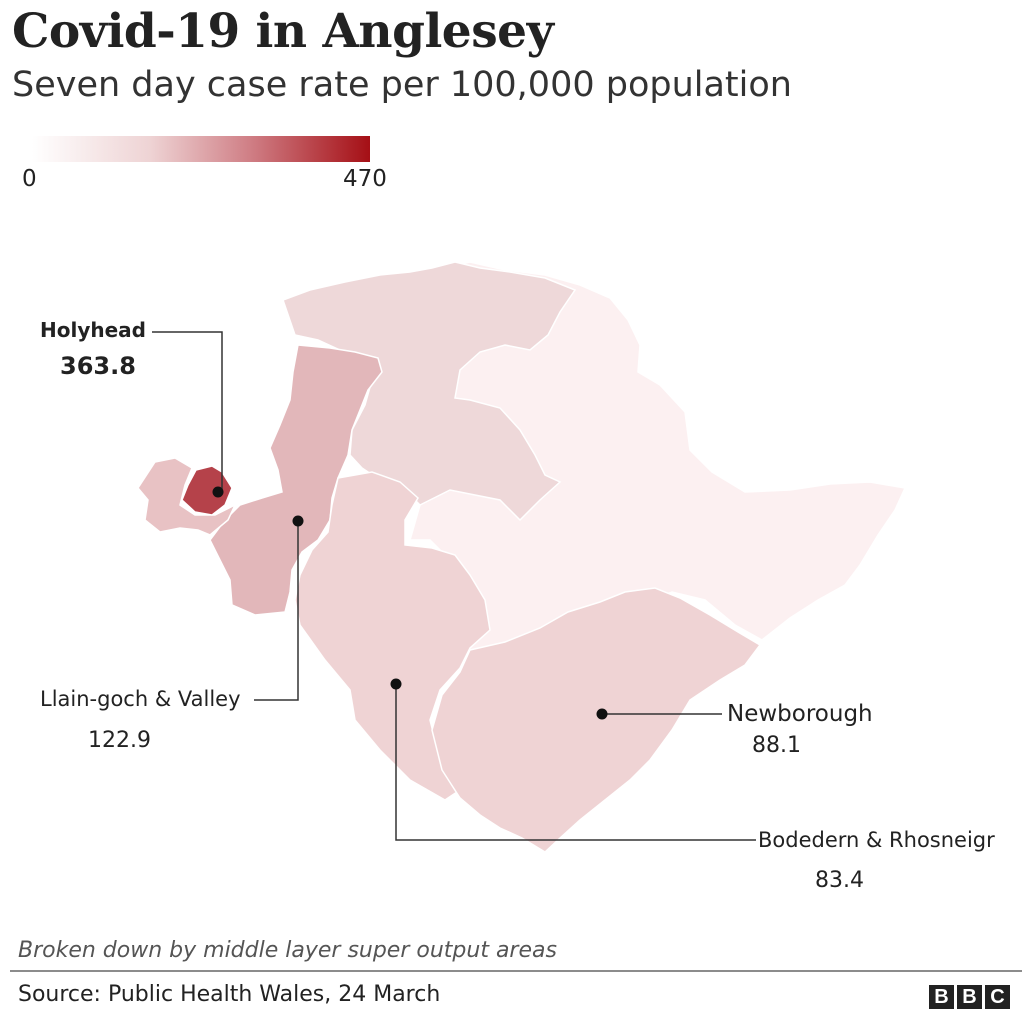 The width and height of the screenshot is (1024, 1024). What do you see at coordinates (29, 179) in the screenshot?
I see `legend-min-label: 0` at bounding box center [29, 179].